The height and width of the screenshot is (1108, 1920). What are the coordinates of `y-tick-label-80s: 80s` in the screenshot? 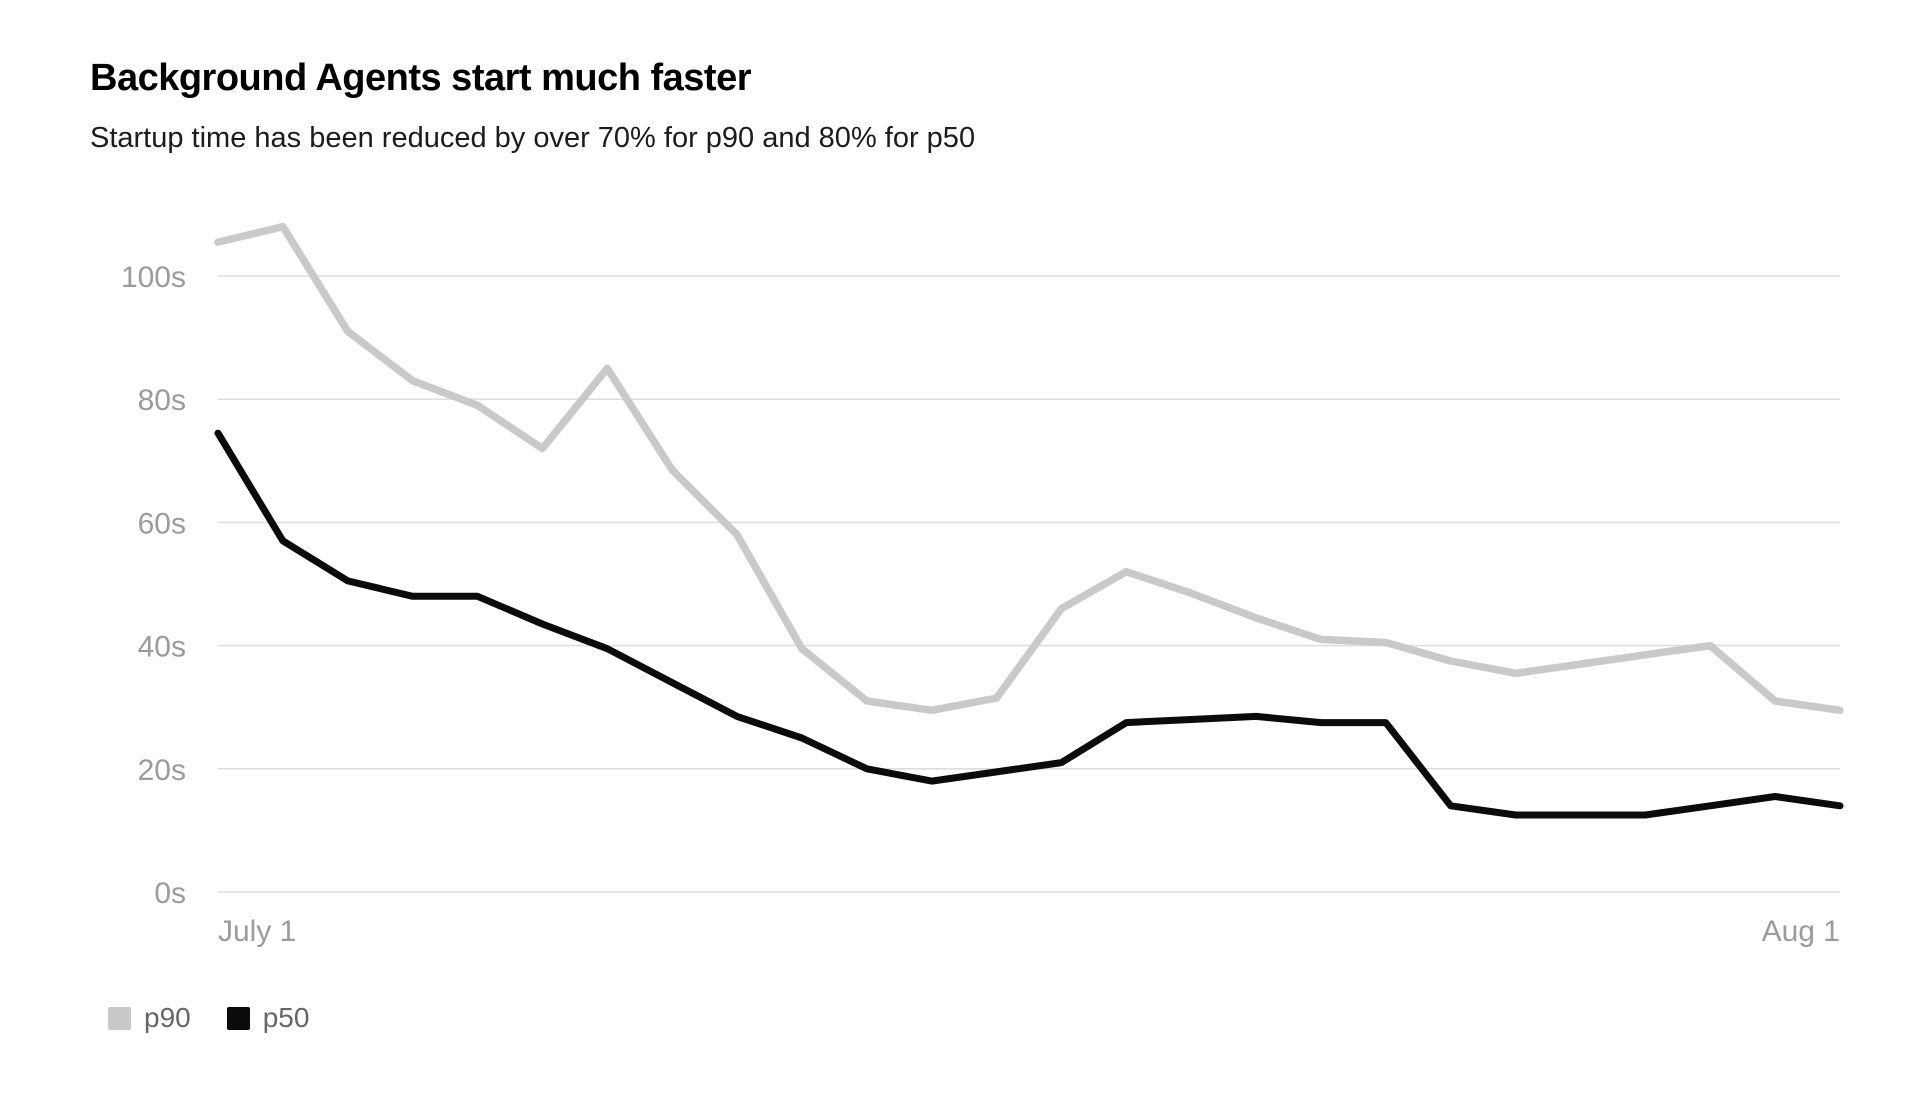 It's located at (162, 400).